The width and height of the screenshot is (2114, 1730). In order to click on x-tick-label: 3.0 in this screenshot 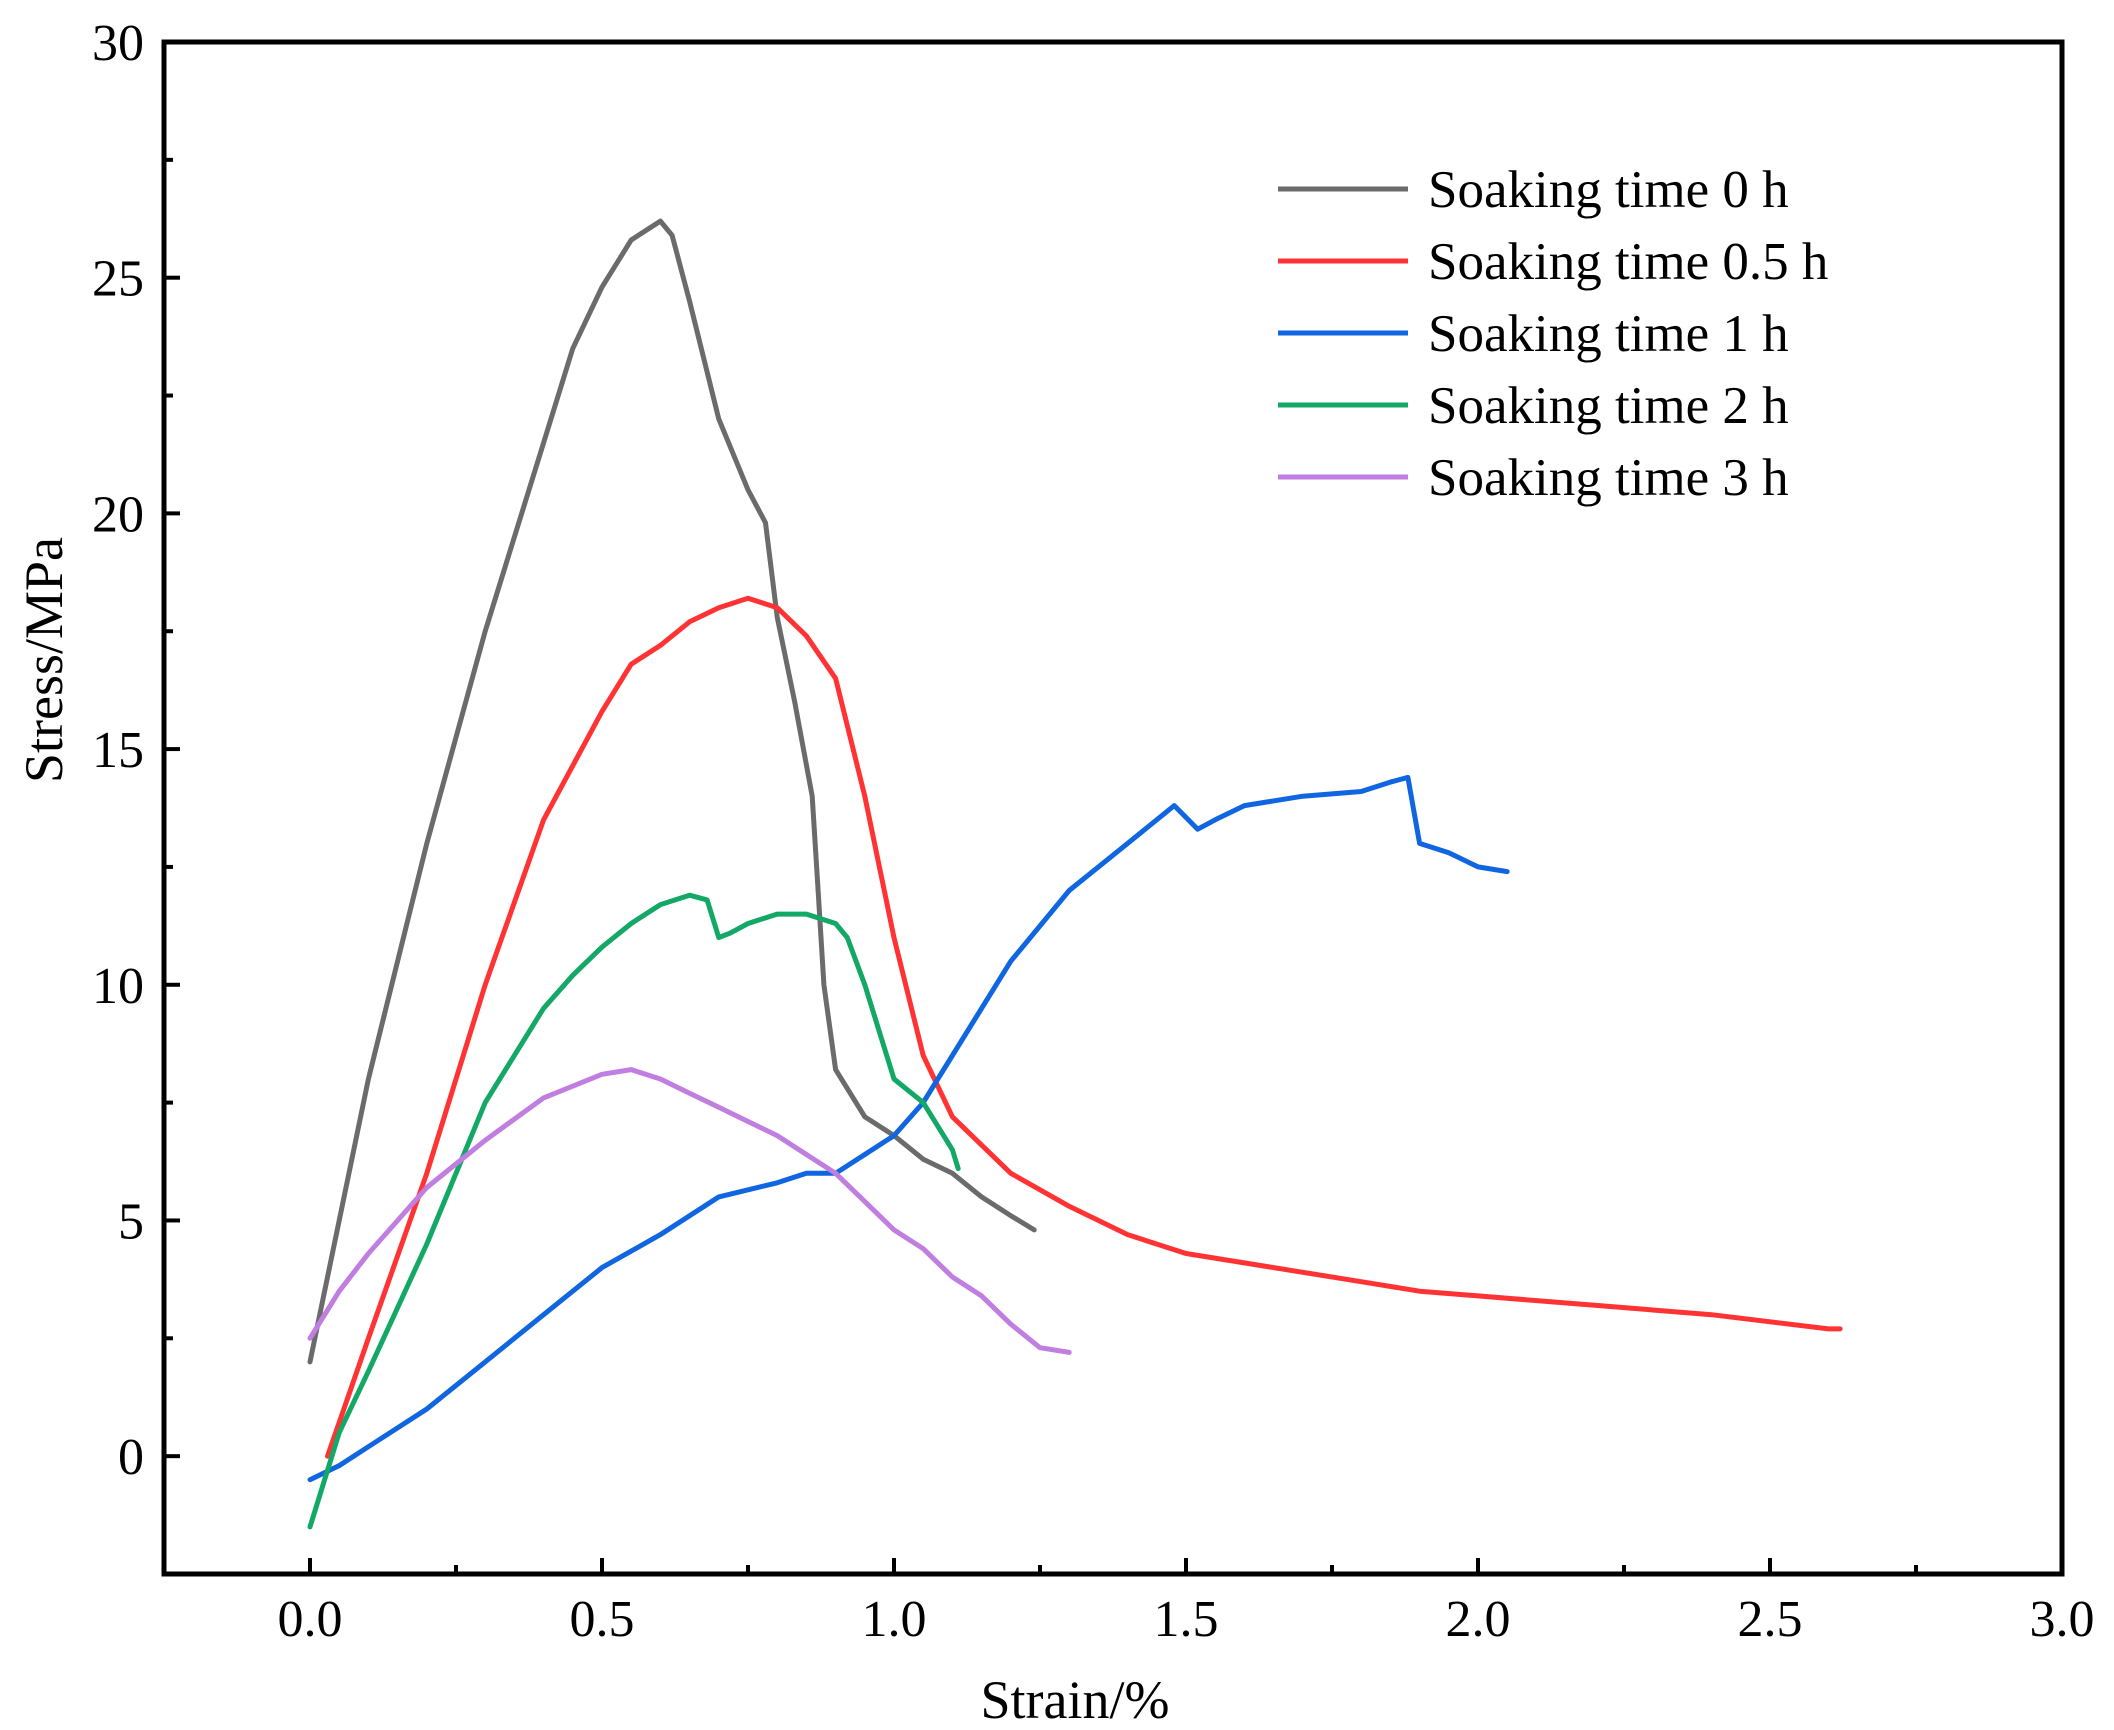, I will do `click(2062, 1619)`.